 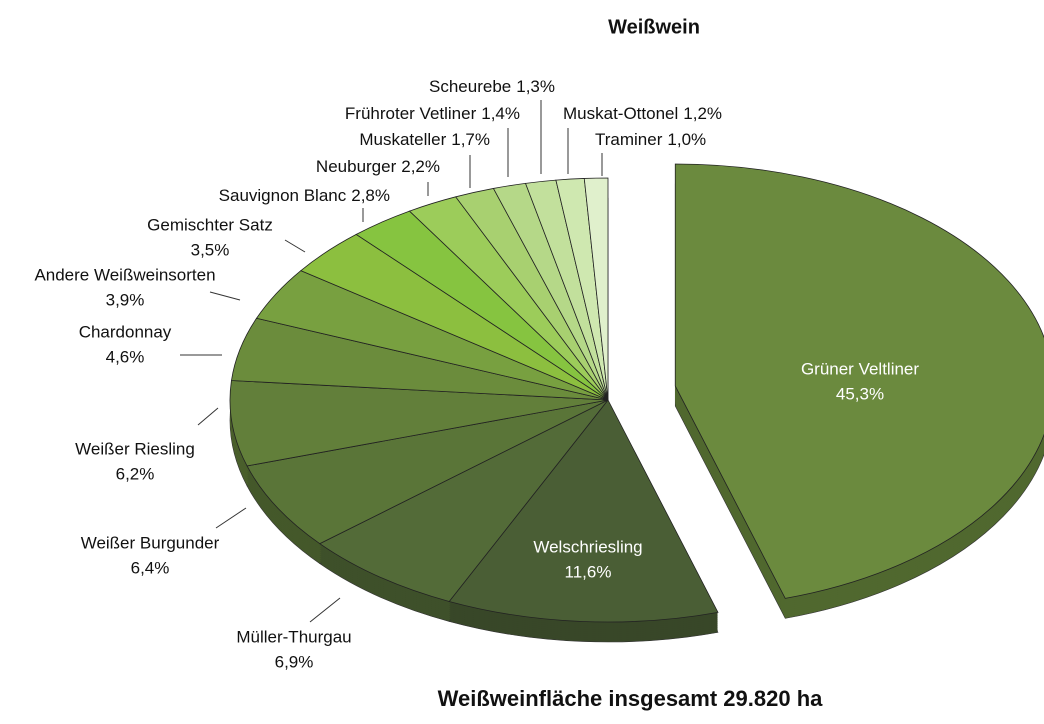 What do you see at coordinates (470, 139) in the screenshot?
I see `value-label: 1,7%` at bounding box center [470, 139].